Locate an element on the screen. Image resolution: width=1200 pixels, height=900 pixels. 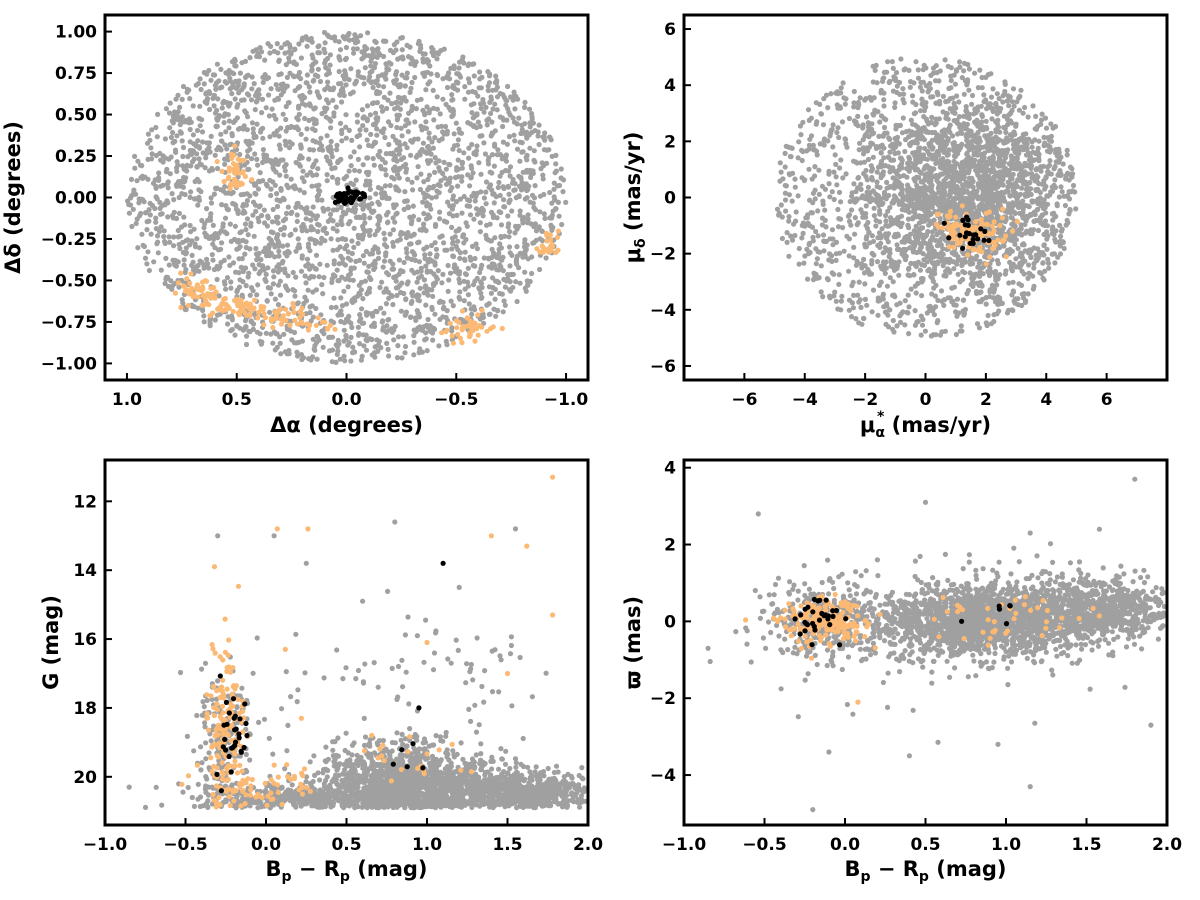
x-tick-label: 1.0 is located at coordinates (127, 400).